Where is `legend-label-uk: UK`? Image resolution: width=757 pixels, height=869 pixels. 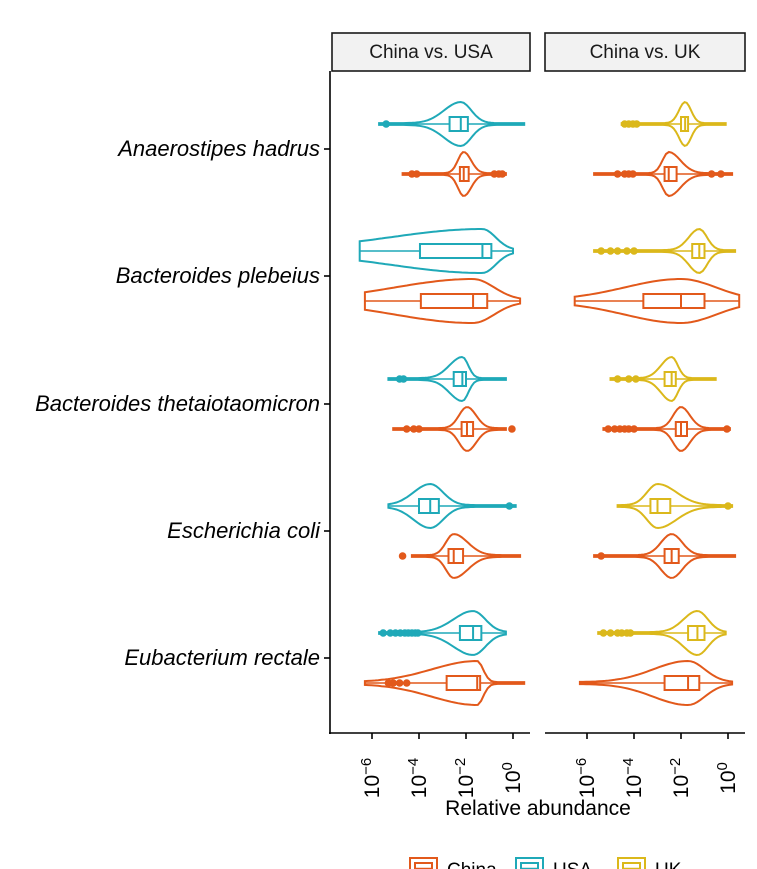
legend-label-uk: UK is located at coordinates (668, 864).